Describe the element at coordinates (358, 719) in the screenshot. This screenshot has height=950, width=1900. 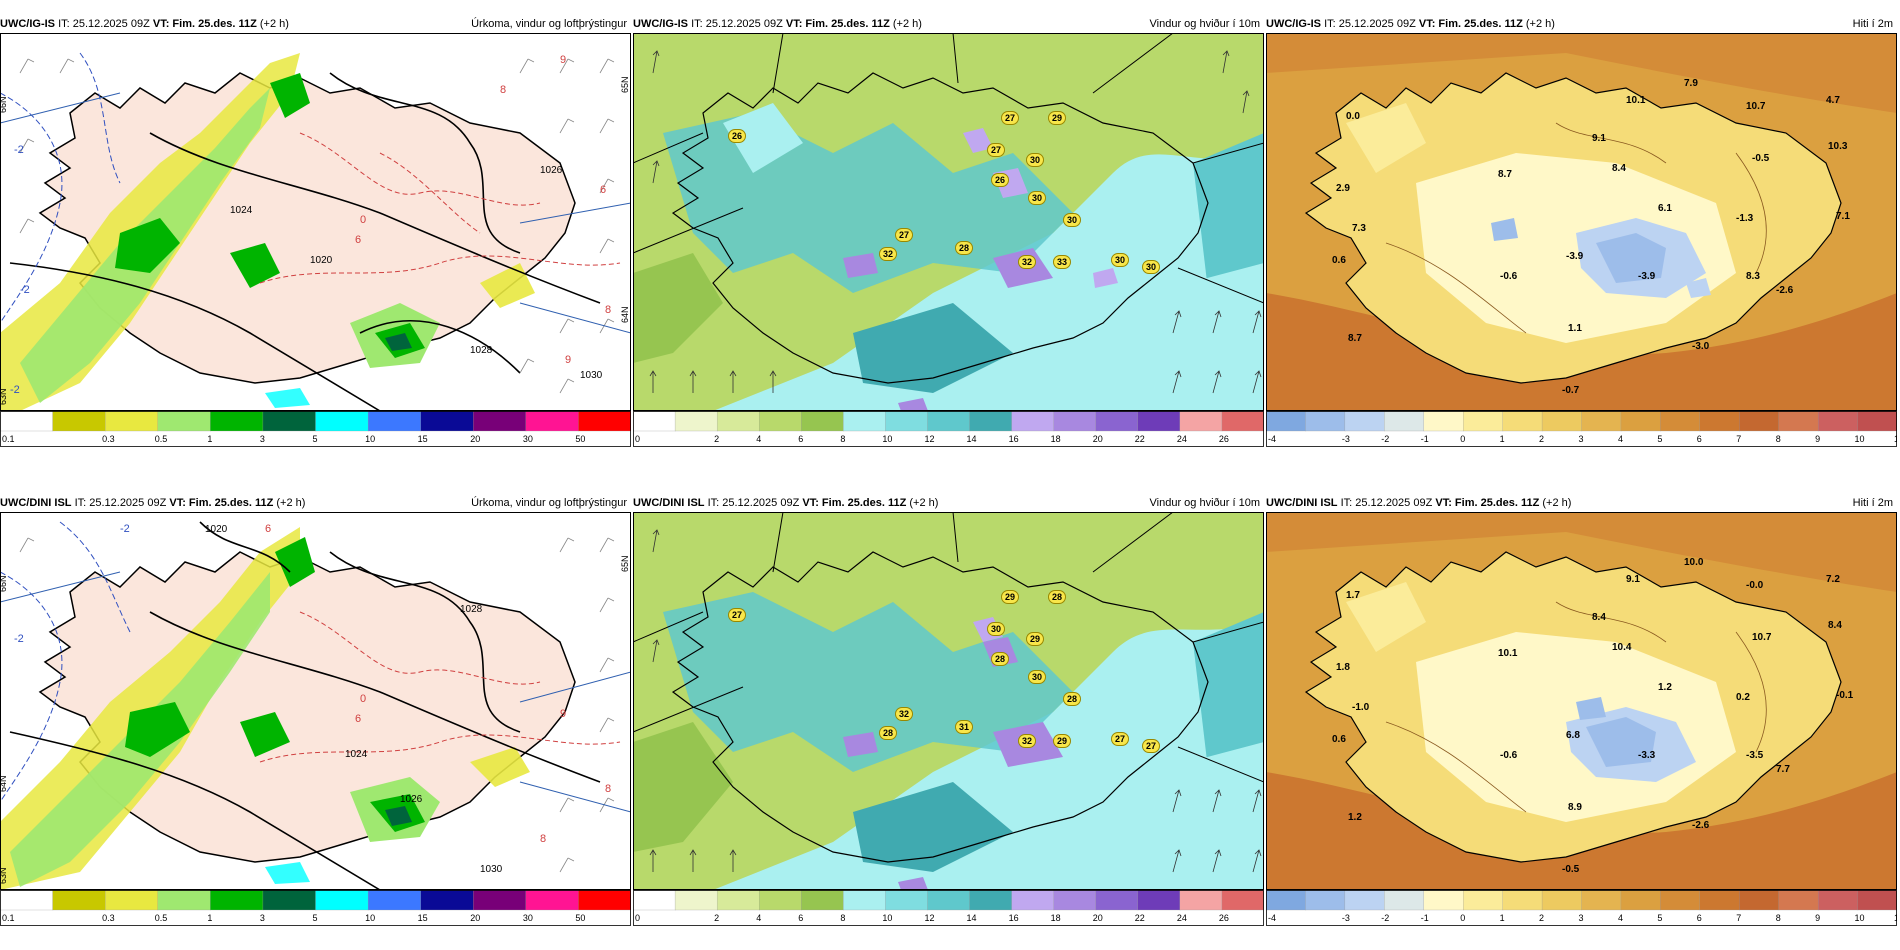
I see `temp-label-red: 6` at that location.